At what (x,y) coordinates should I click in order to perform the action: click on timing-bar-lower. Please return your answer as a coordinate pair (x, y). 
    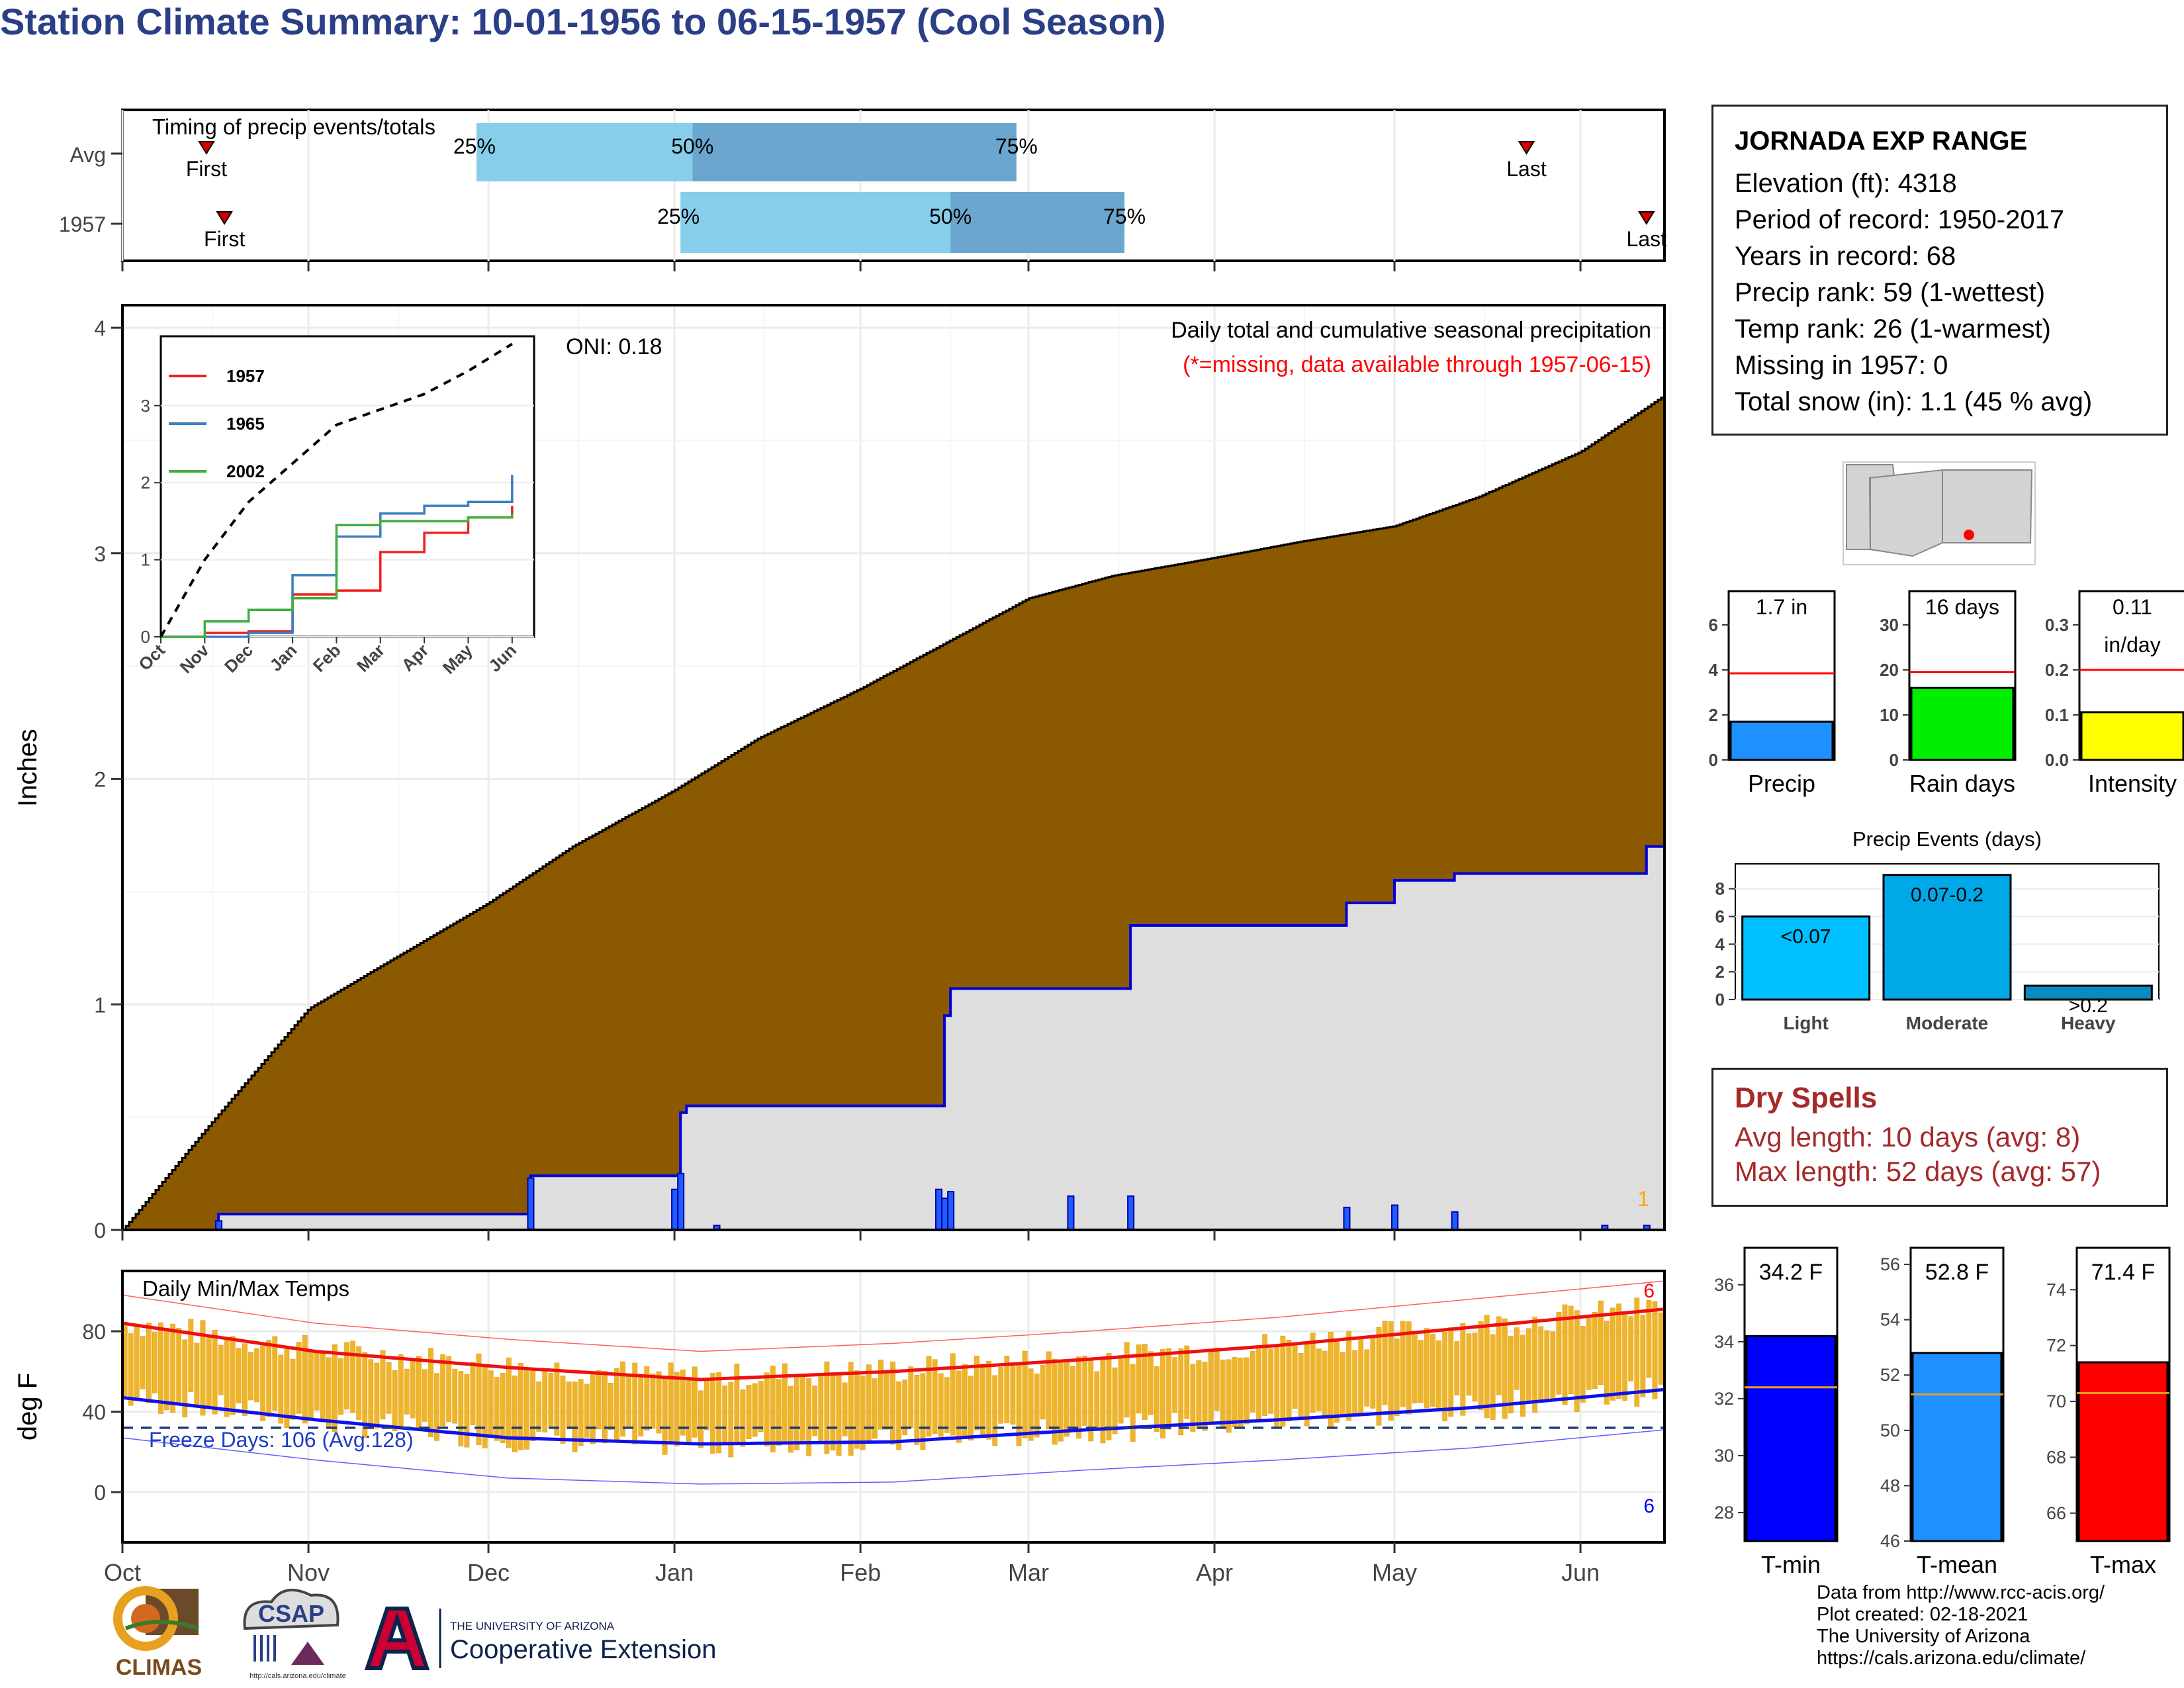
    Looking at the image, I should click on (584, 152).